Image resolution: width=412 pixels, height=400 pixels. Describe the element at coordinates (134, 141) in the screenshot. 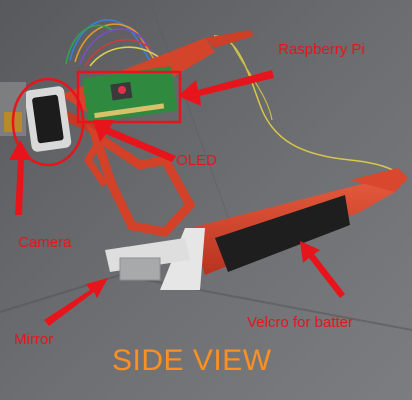

I see `arrow-oled` at that location.